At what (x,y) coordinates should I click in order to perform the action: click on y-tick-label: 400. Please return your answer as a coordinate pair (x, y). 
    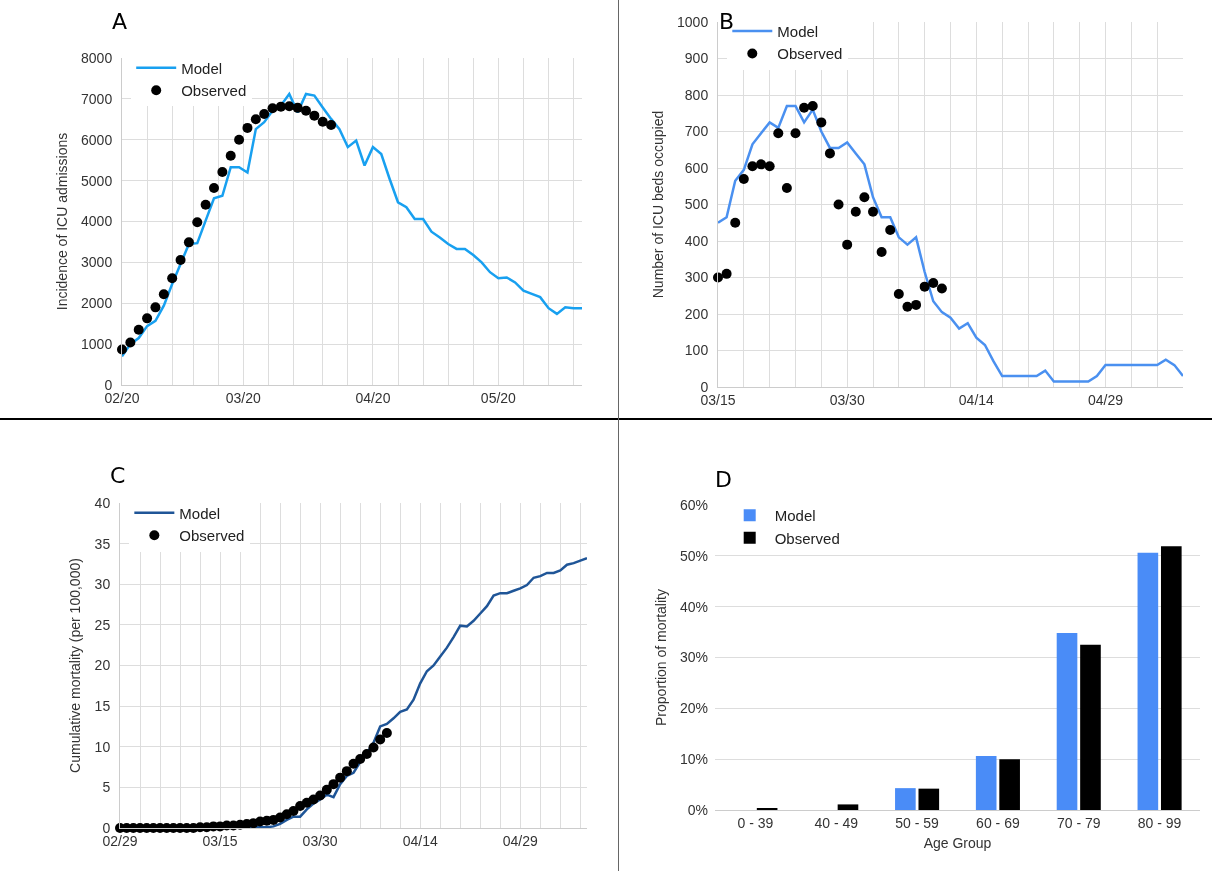
    Looking at the image, I should click on (696, 240).